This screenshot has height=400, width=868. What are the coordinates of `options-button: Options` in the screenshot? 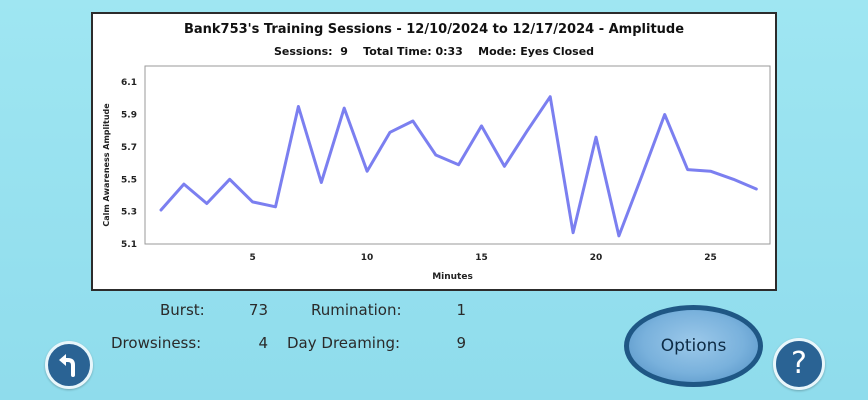 It's located at (693, 346).